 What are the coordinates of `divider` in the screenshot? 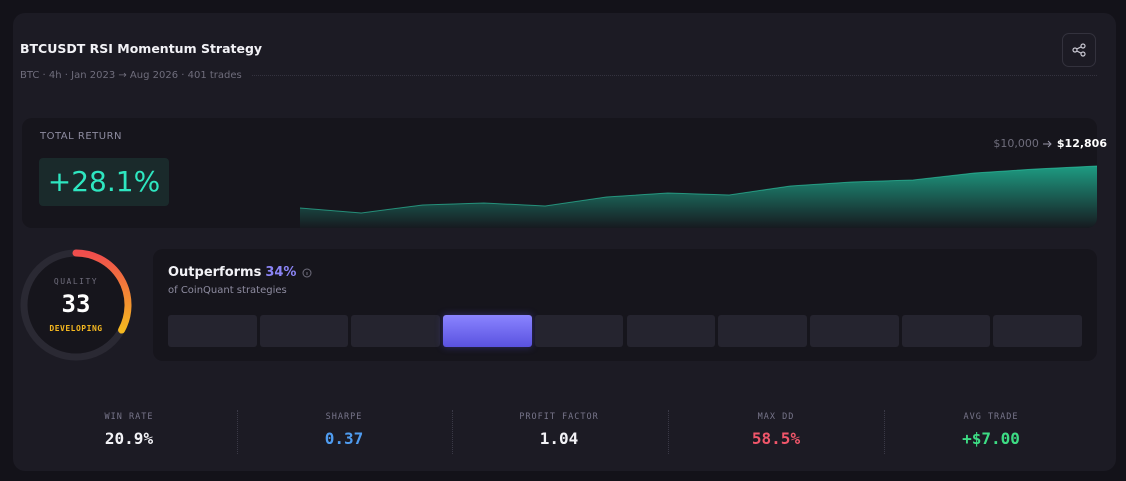 It's located at (674, 75).